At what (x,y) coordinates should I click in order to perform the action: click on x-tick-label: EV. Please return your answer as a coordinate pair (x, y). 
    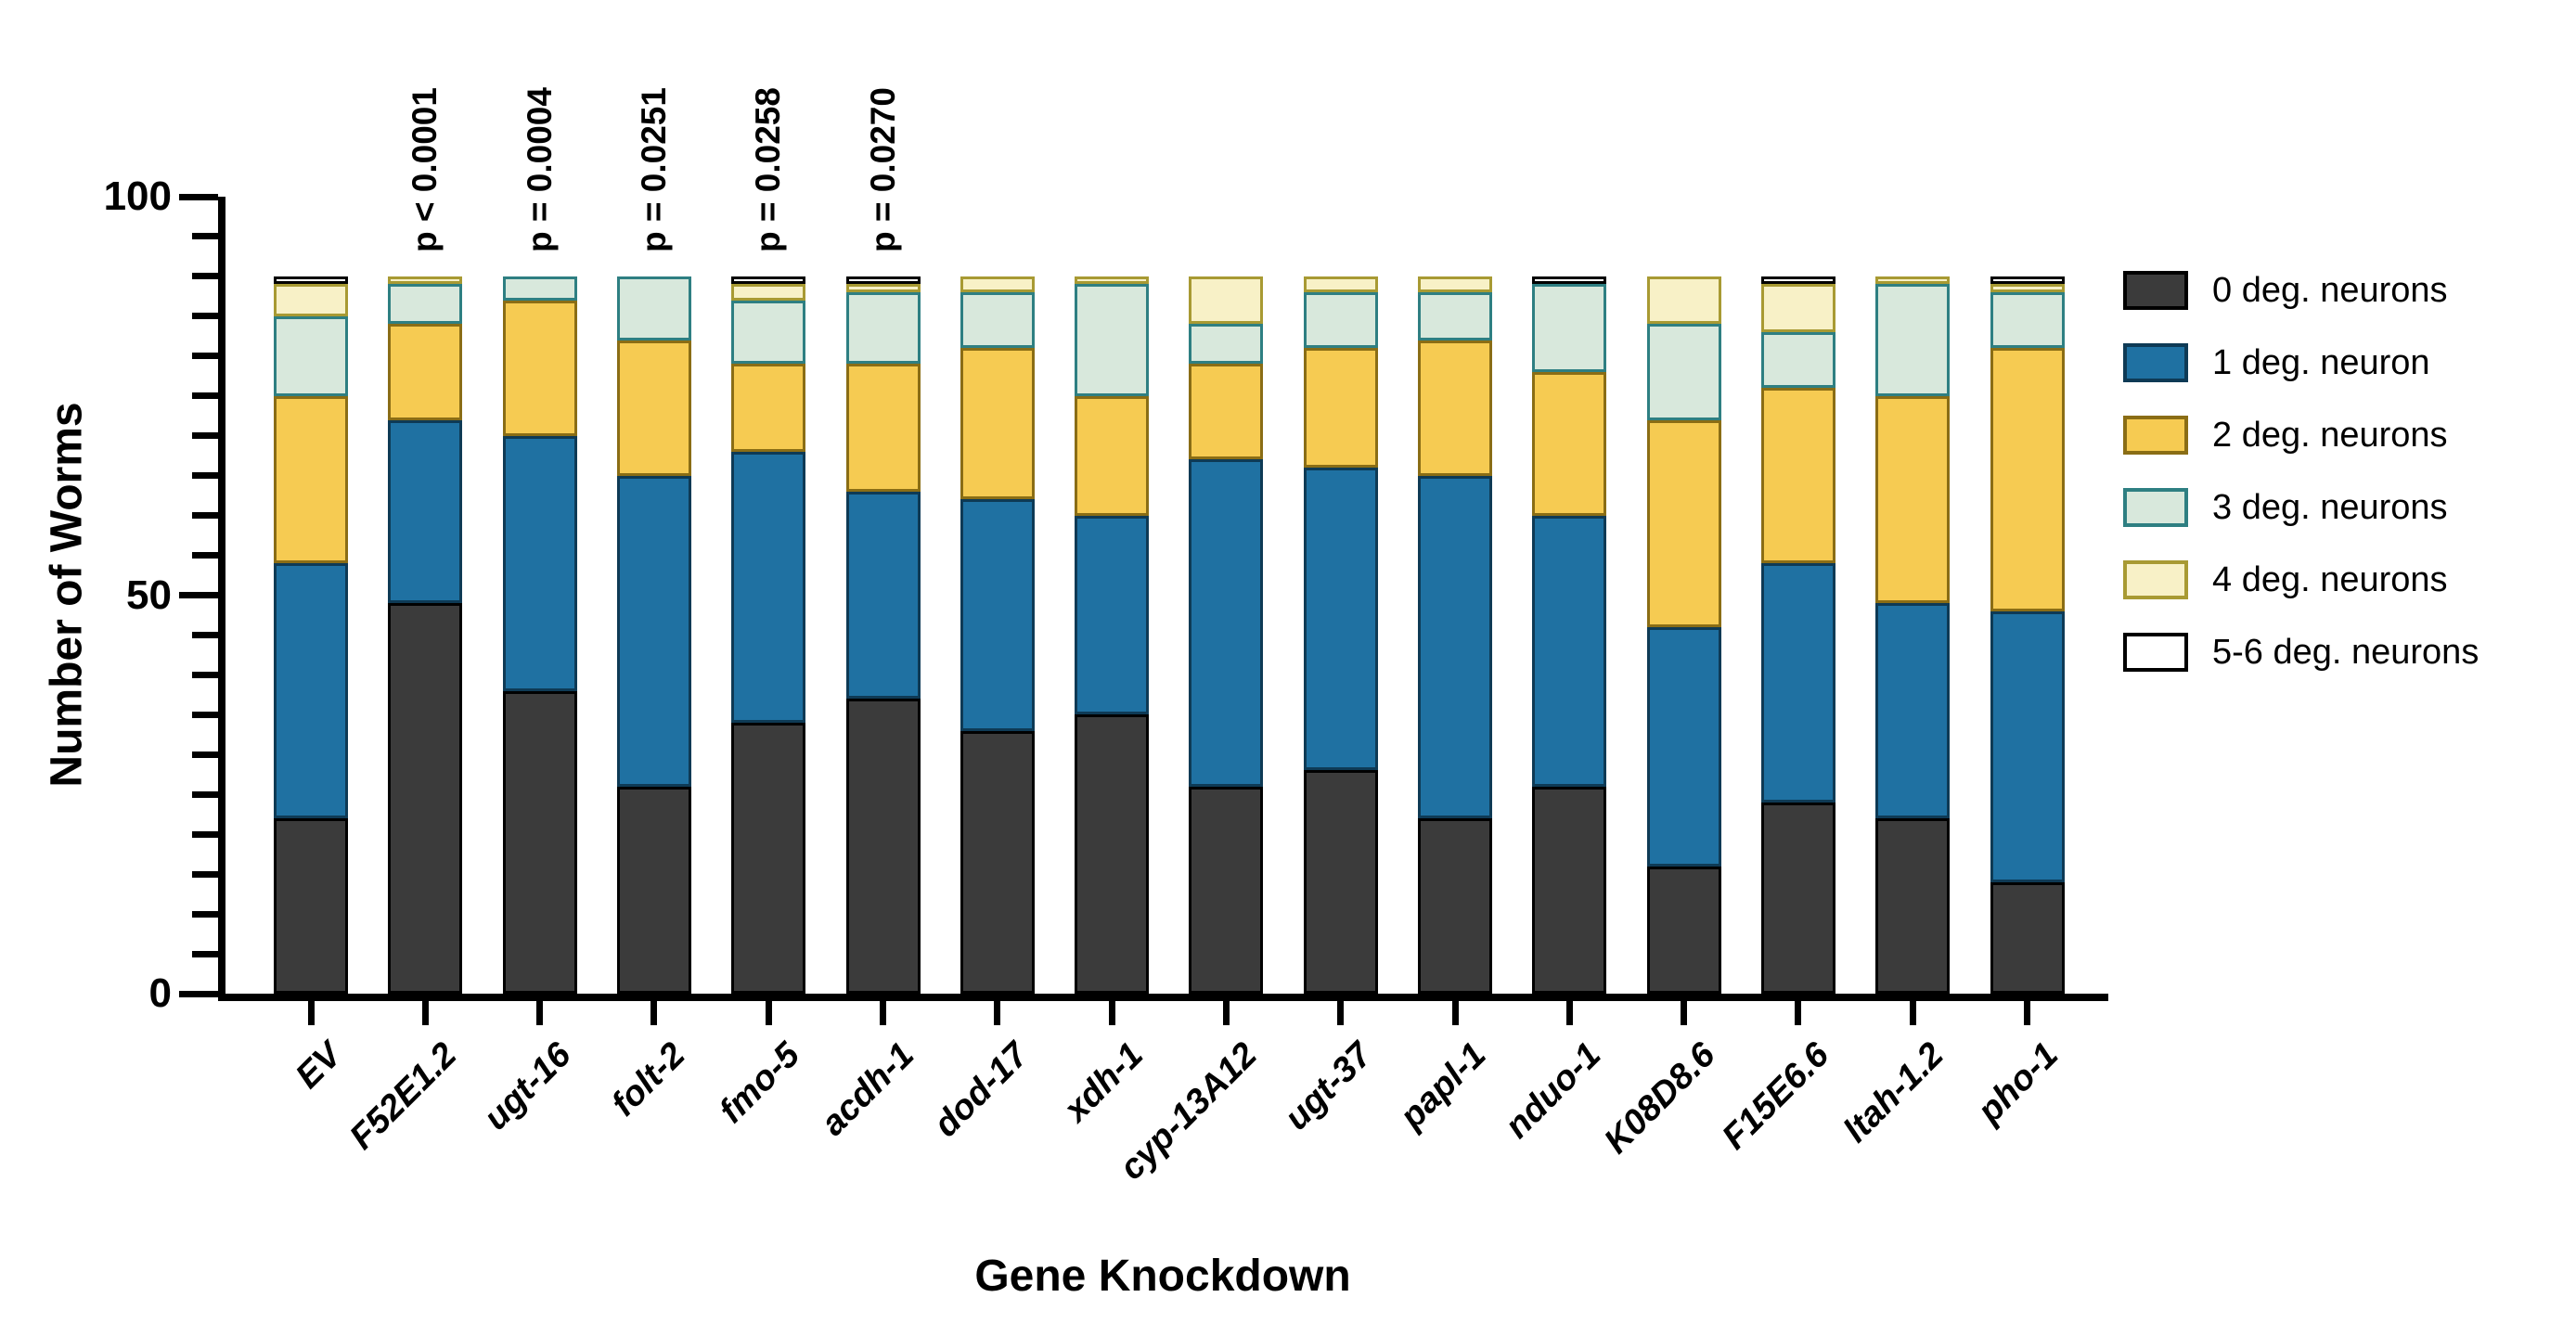
    Looking at the image, I should click on (319, 1066).